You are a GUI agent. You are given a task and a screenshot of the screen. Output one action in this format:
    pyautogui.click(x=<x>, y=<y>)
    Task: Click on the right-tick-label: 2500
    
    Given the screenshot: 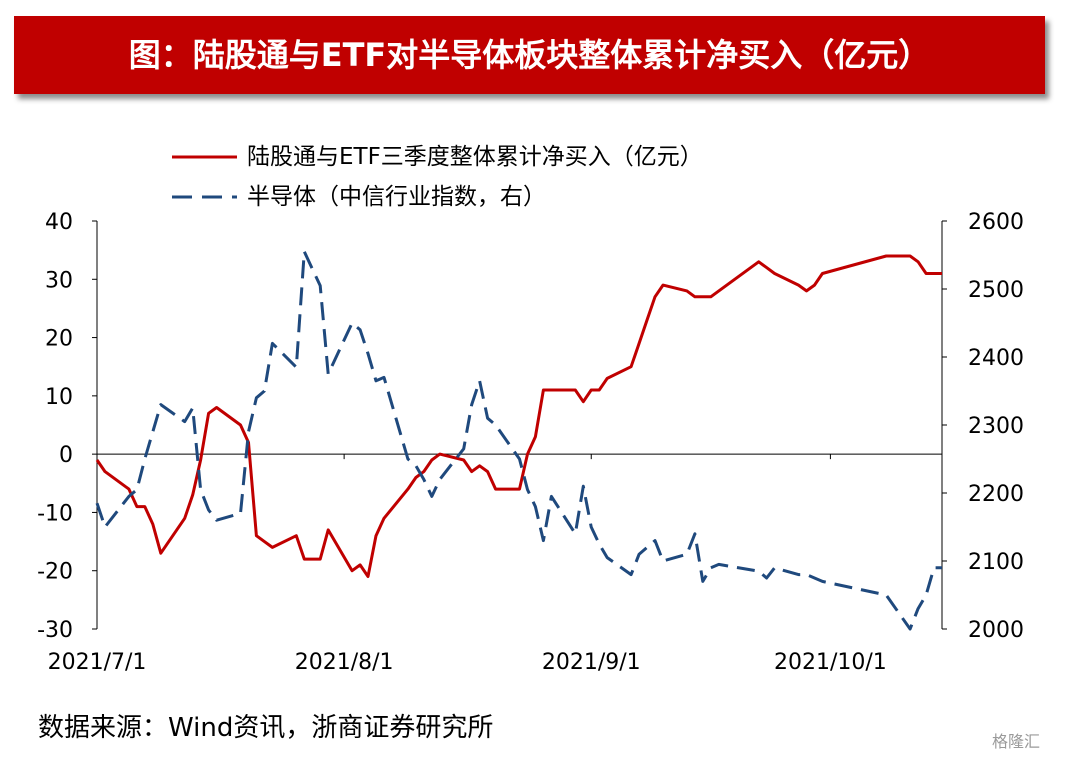 What is the action you would take?
    pyautogui.click(x=996, y=290)
    